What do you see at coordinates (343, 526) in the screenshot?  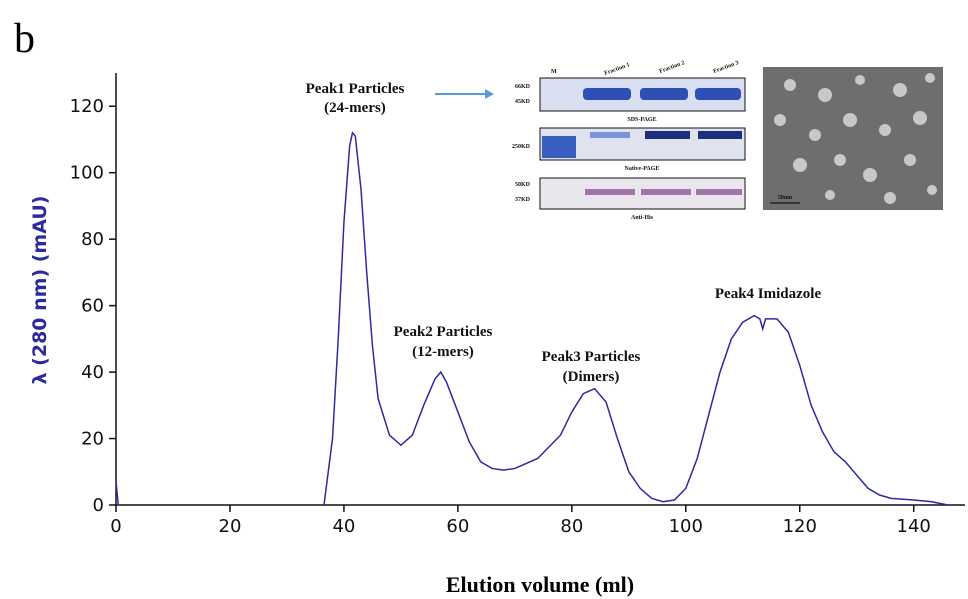 I see `x-tick-label: 40` at bounding box center [343, 526].